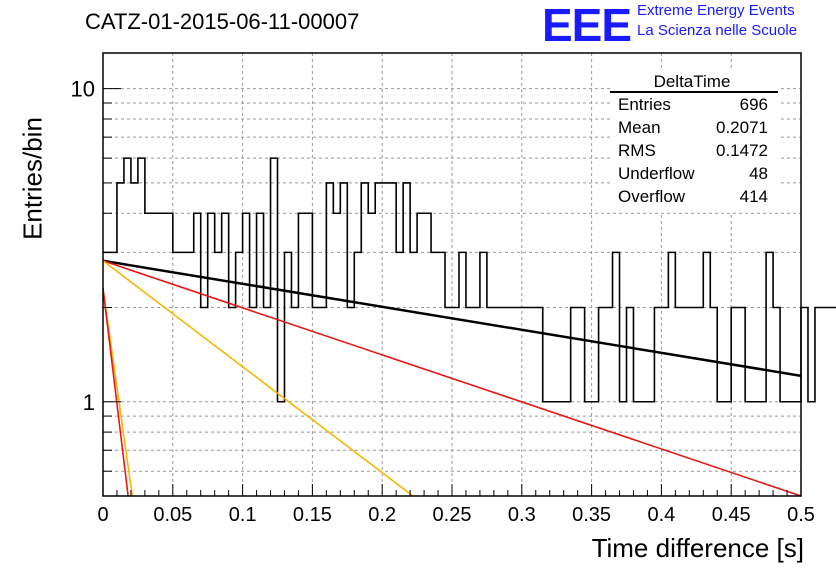  Describe the element at coordinates (587, 25) in the screenshot. I see `eee-logo: EEE` at that location.